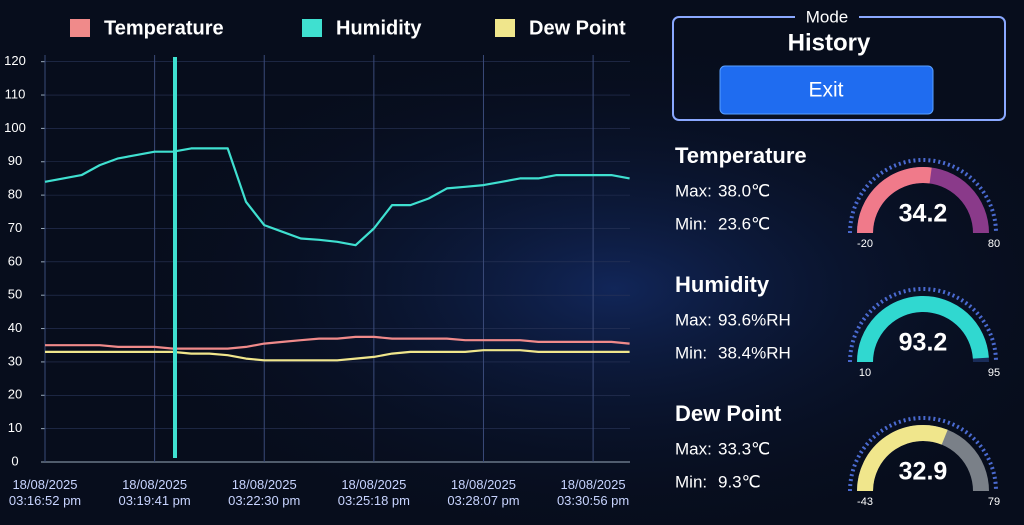 The width and height of the screenshot is (1024, 525). Describe the element at coordinates (994, 373) in the screenshot. I see `gauge-max: 95` at that location.